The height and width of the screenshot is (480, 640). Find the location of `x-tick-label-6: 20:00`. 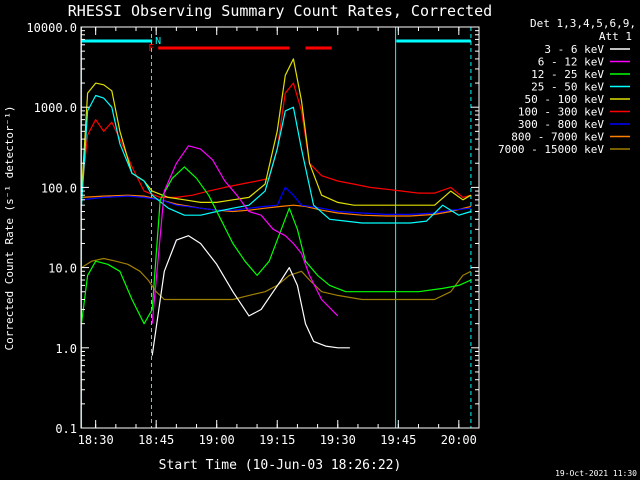

x-tick-label-6: 20:00 is located at coordinates (459, 440).